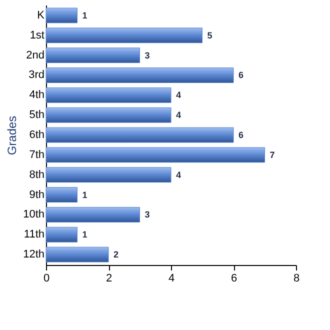 The height and width of the screenshot is (330, 330). Describe the element at coordinates (33, 254) in the screenshot. I see `y-tick-label: 12th` at that location.